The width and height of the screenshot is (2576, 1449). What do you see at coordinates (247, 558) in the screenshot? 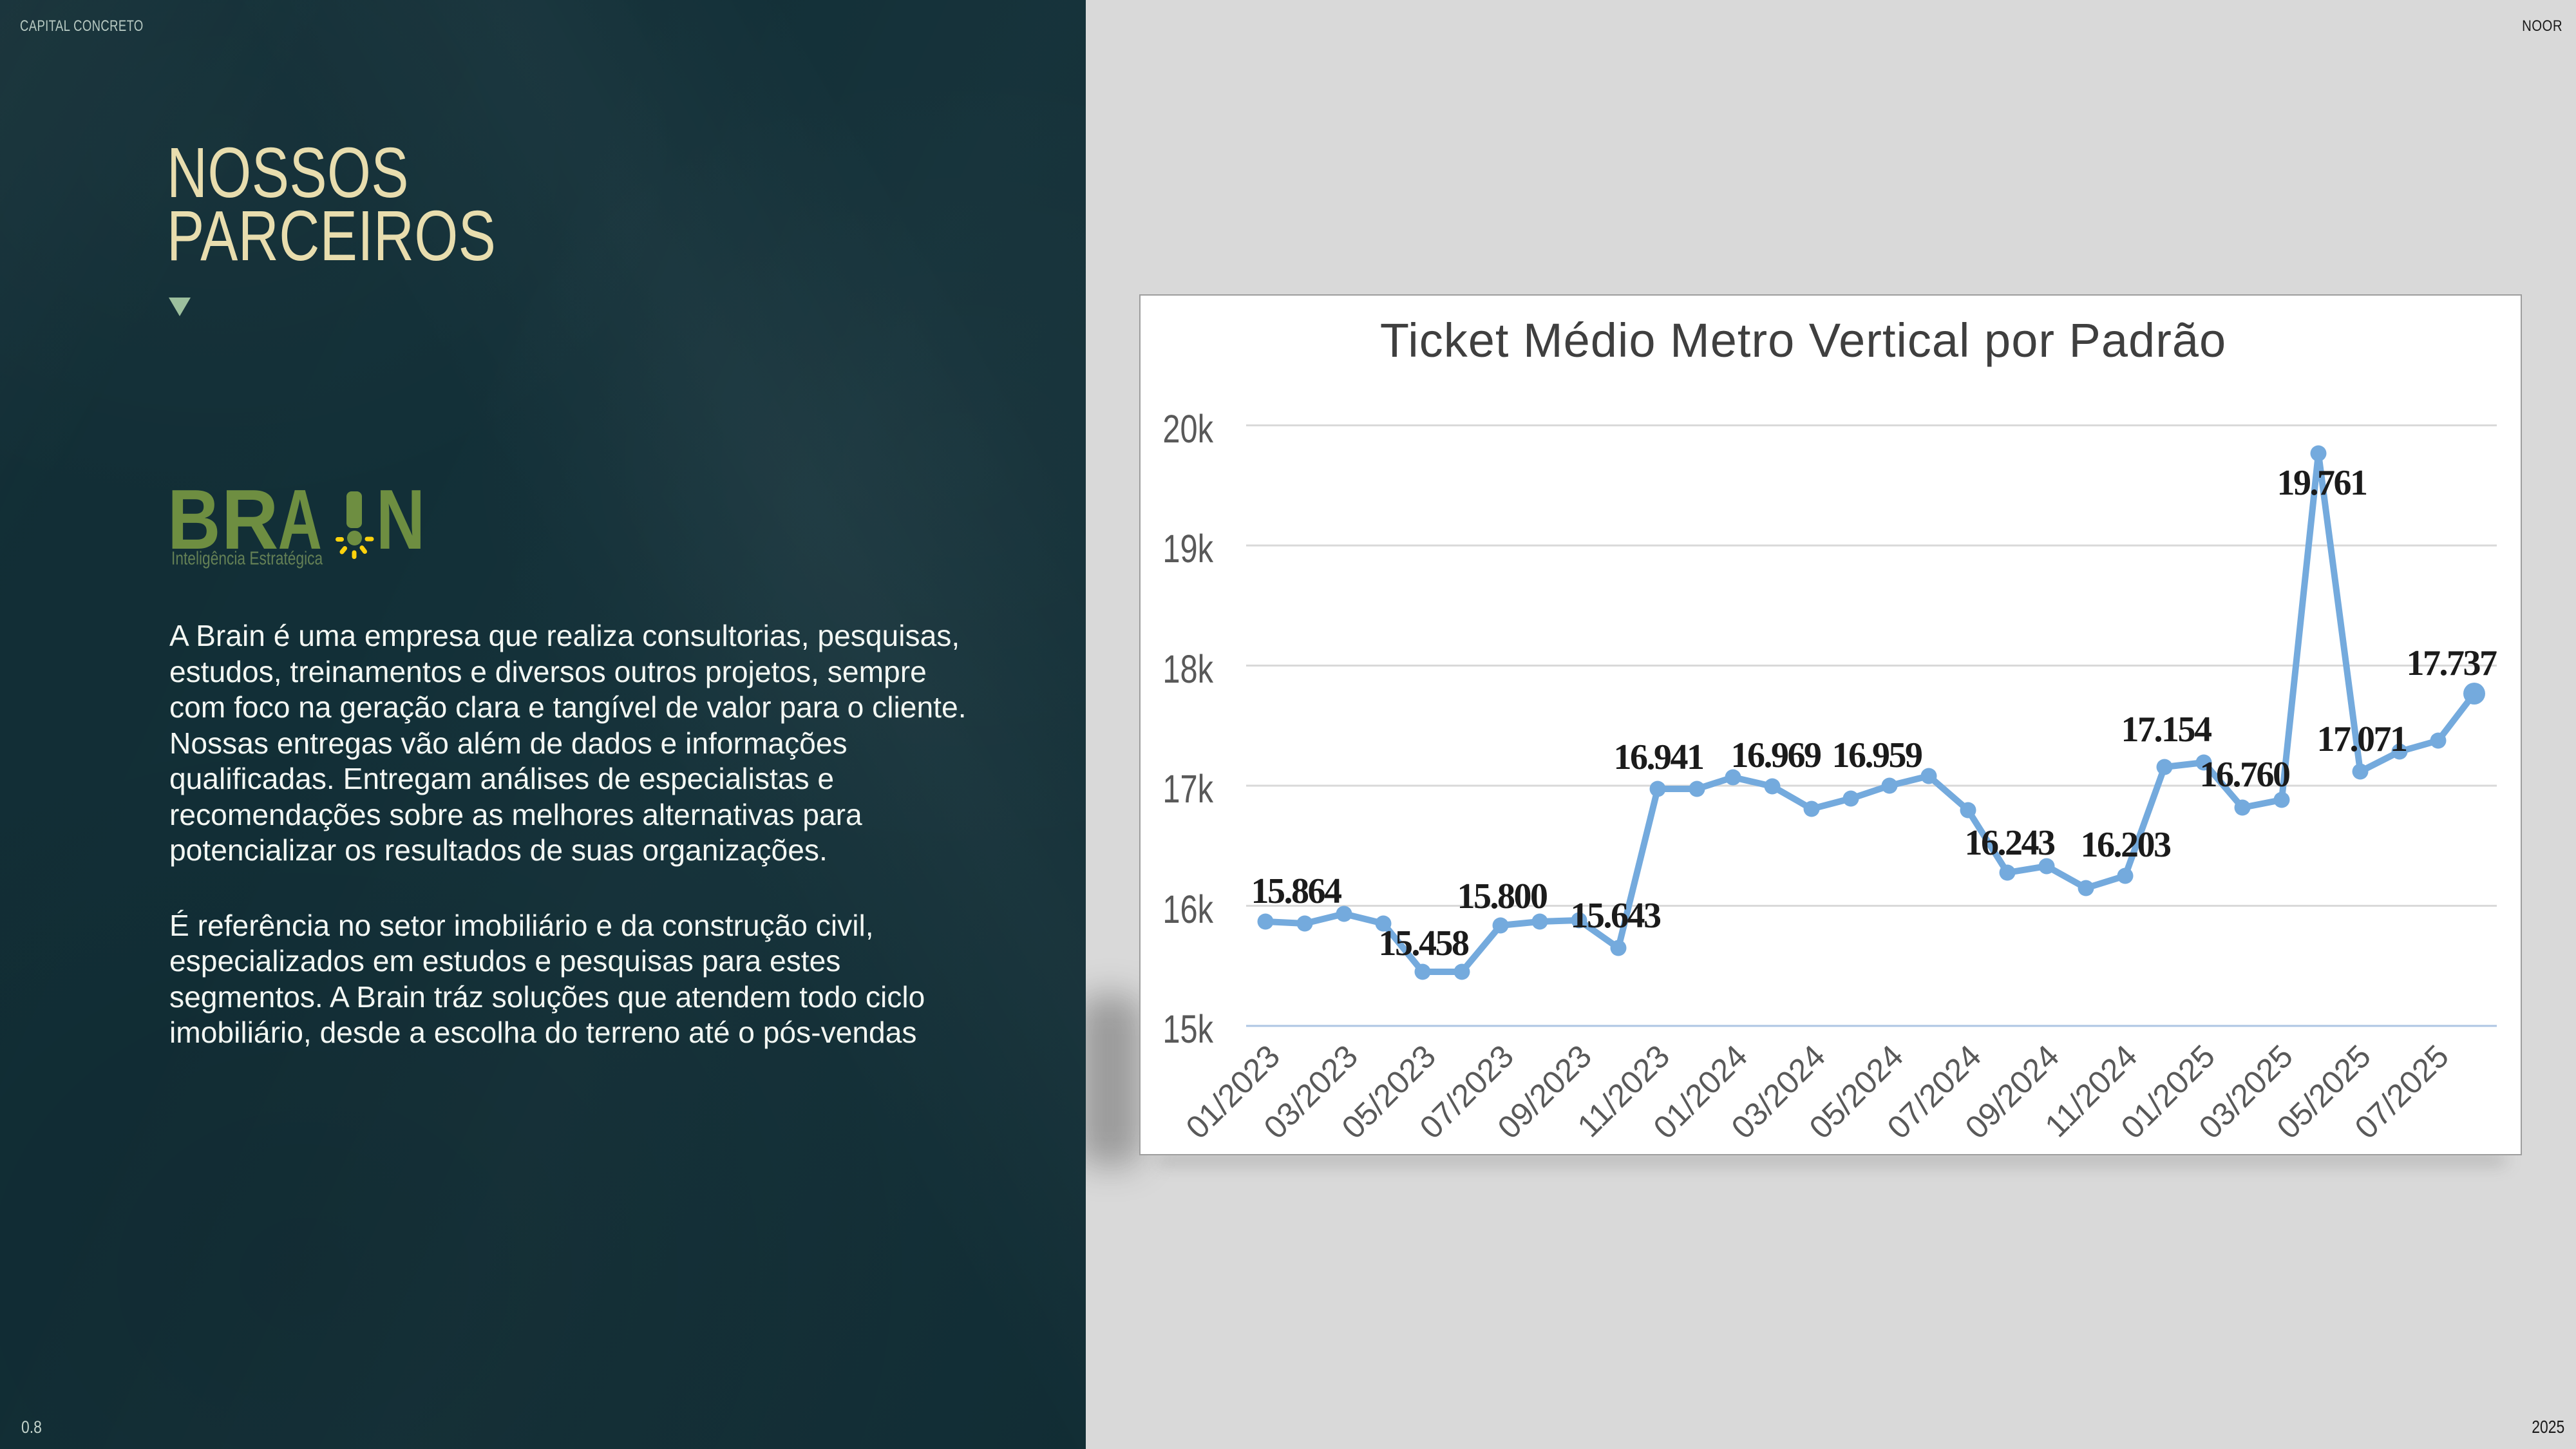
I see `svg-text: Inteligência Estratégica` at bounding box center [247, 558].